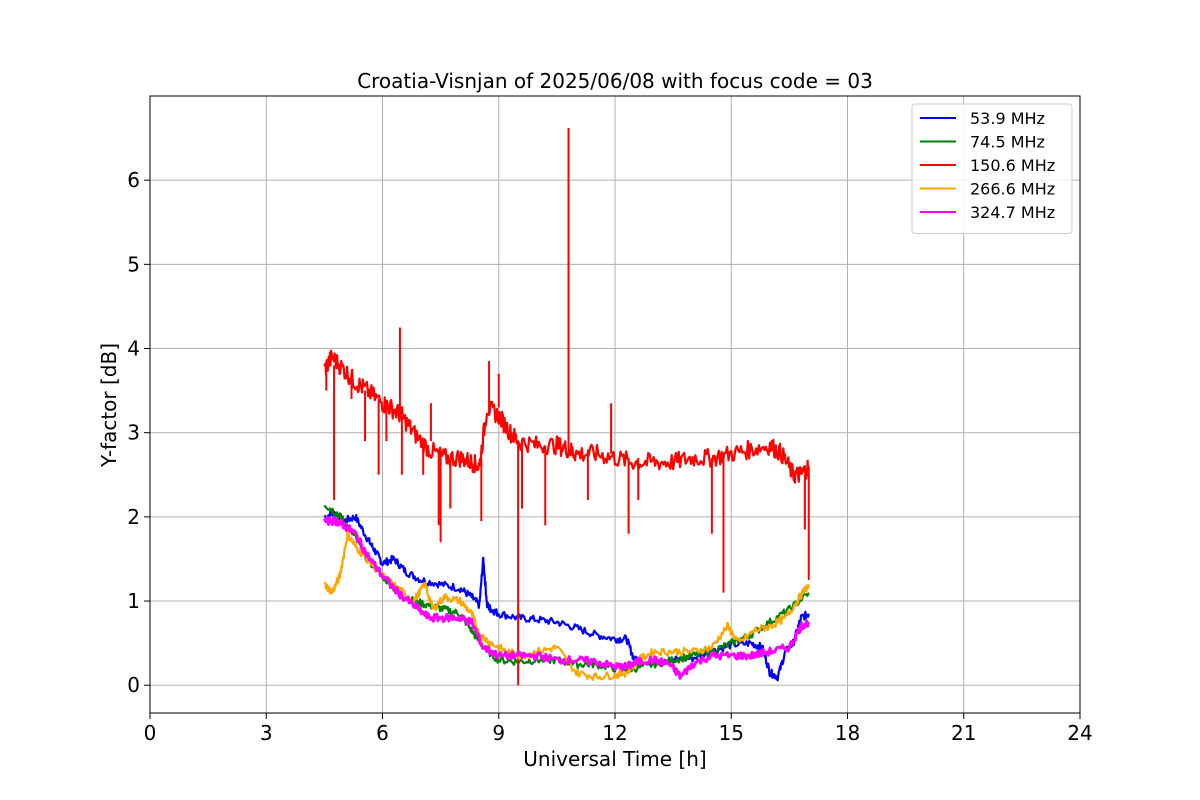  Describe the element at coordinates (133, 180) in the screenshot. I see `y-tick-label: 6` at that location.